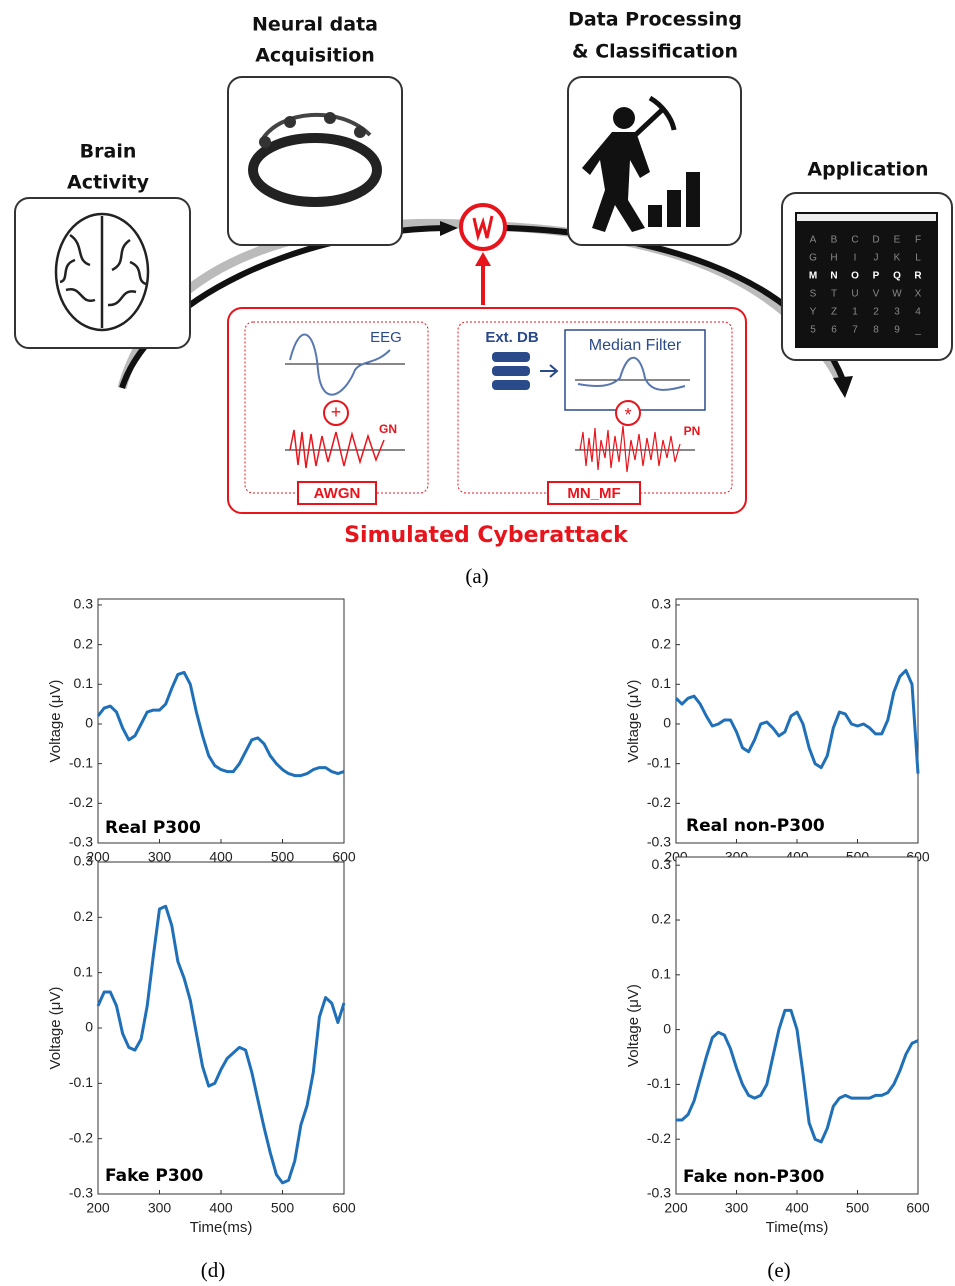 Image resolution: width=955 pixels, height=1286 pixels. Describe the element at coordinates (476, 576) in the screenshot. I see `caption: (a)` at that location.